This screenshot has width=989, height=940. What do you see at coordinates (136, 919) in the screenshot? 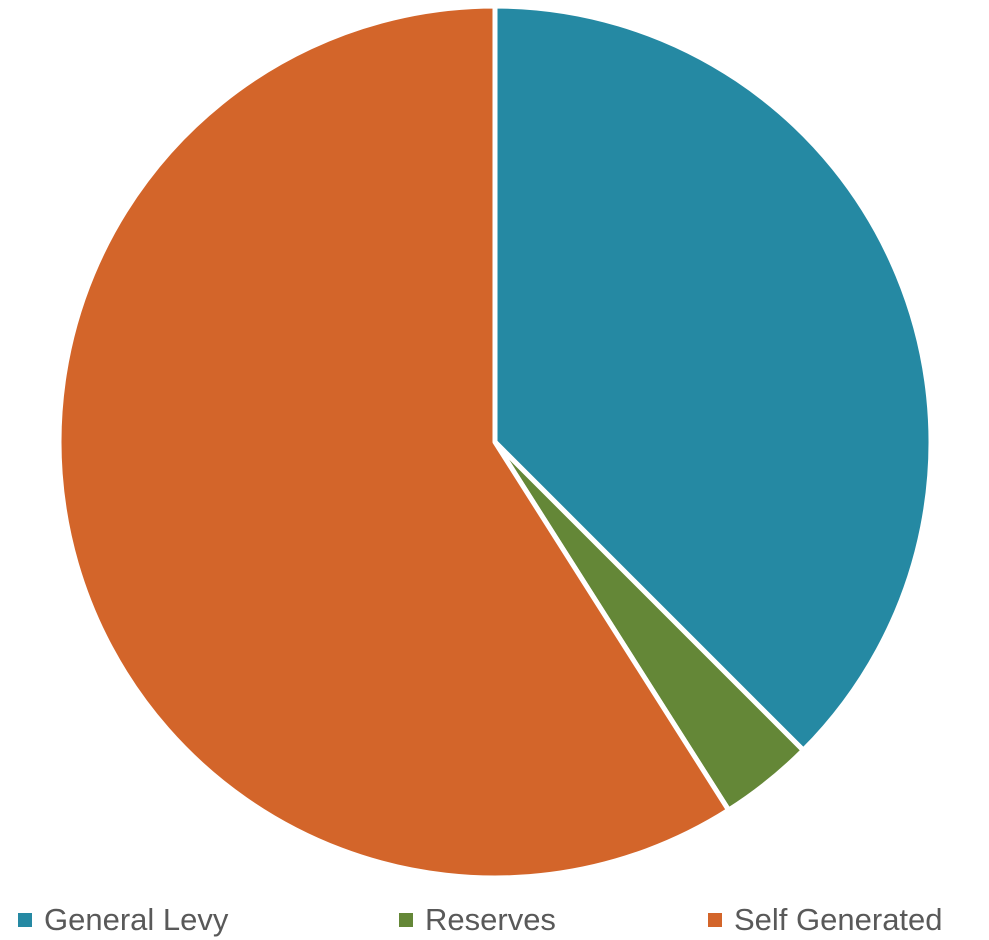
I see `legend-label-general-levy: General Levy` at bounding box center [136, 919].